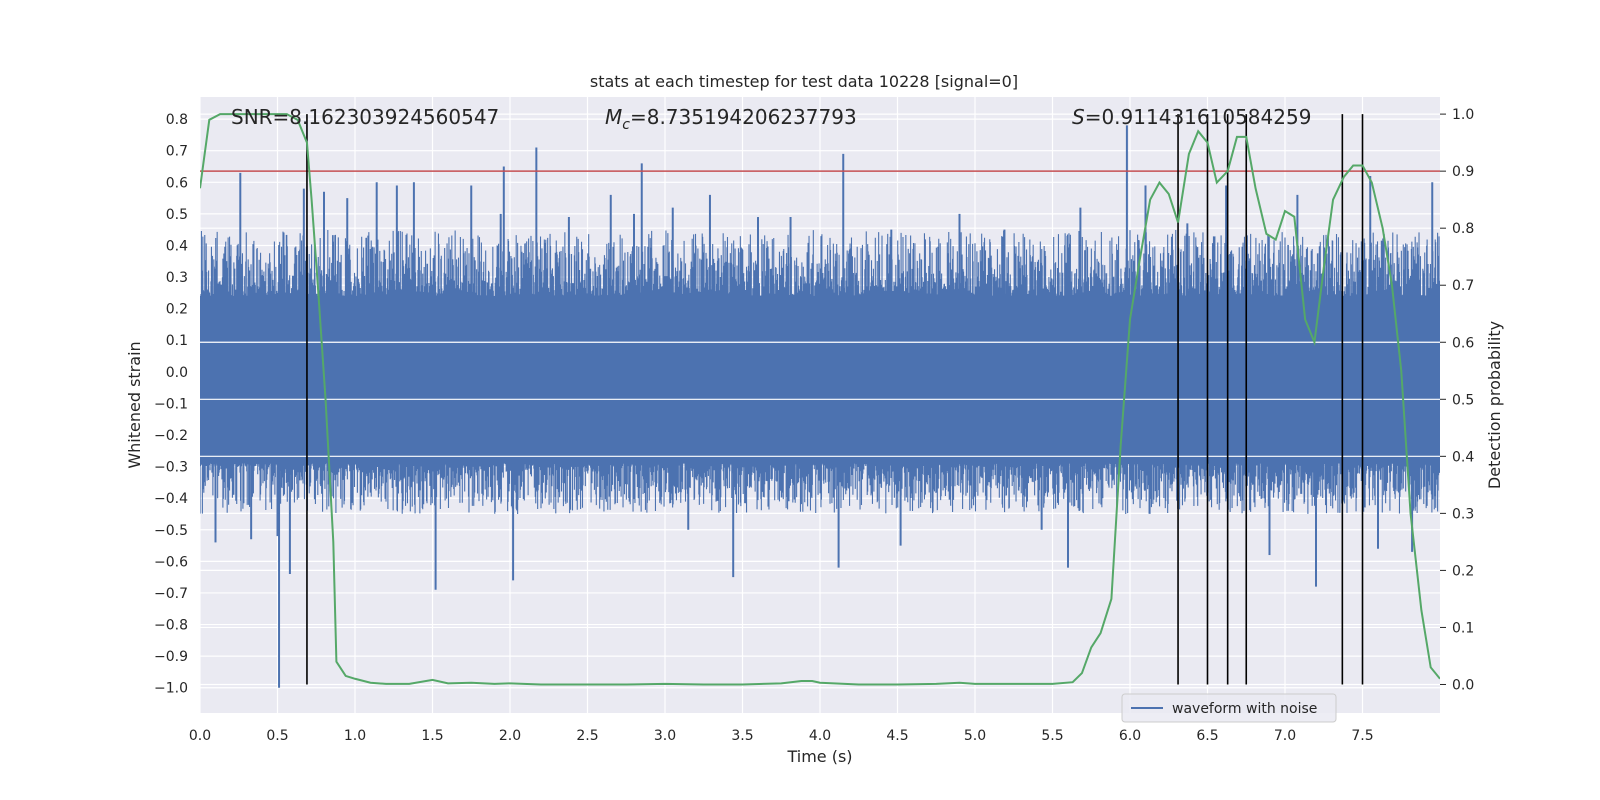 Image resolution: width=1600 pixels, height=800 pixels. What do you see at coordinates (177, 183) in the screenshot?
I see `y-left-tick-label-2: 0.6` at bounding box center [177, 183].